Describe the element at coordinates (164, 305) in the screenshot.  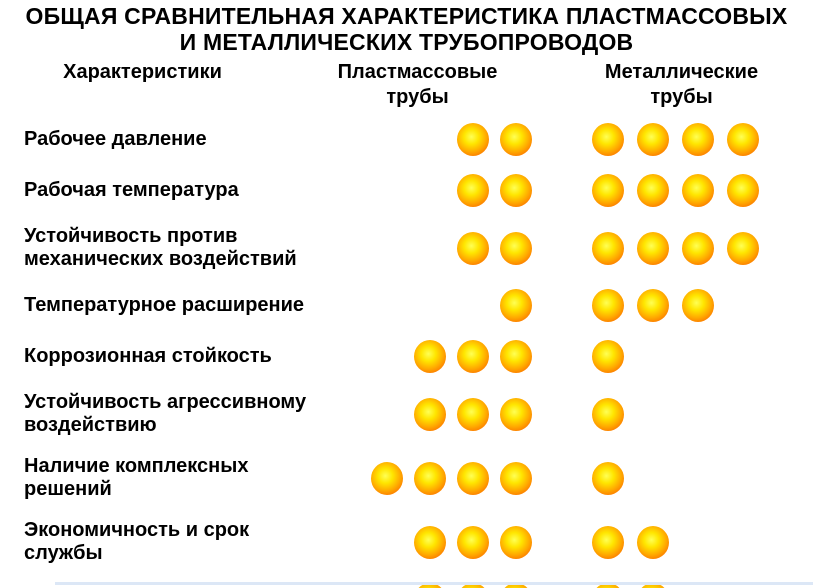
I see `row-label: Температурное расширение` at that location.